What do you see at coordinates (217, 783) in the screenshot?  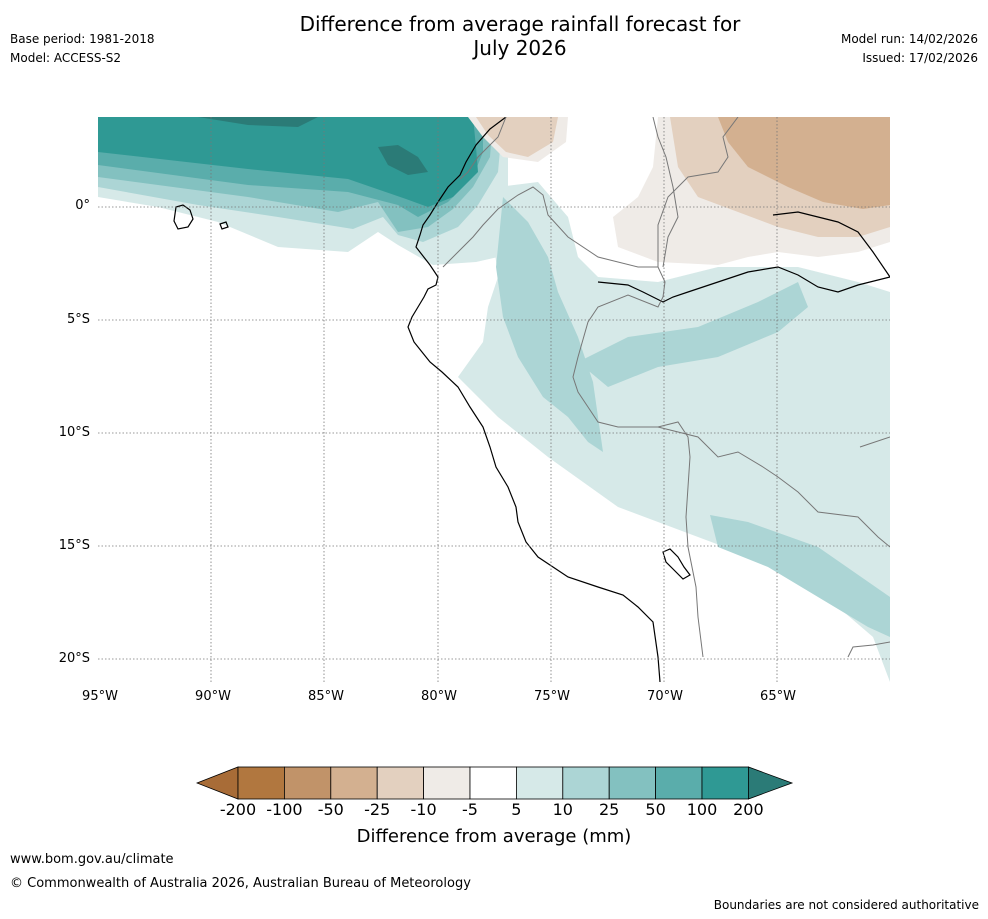 I see `colorbar-swatch-below-min` at bounding box center [217, 783].